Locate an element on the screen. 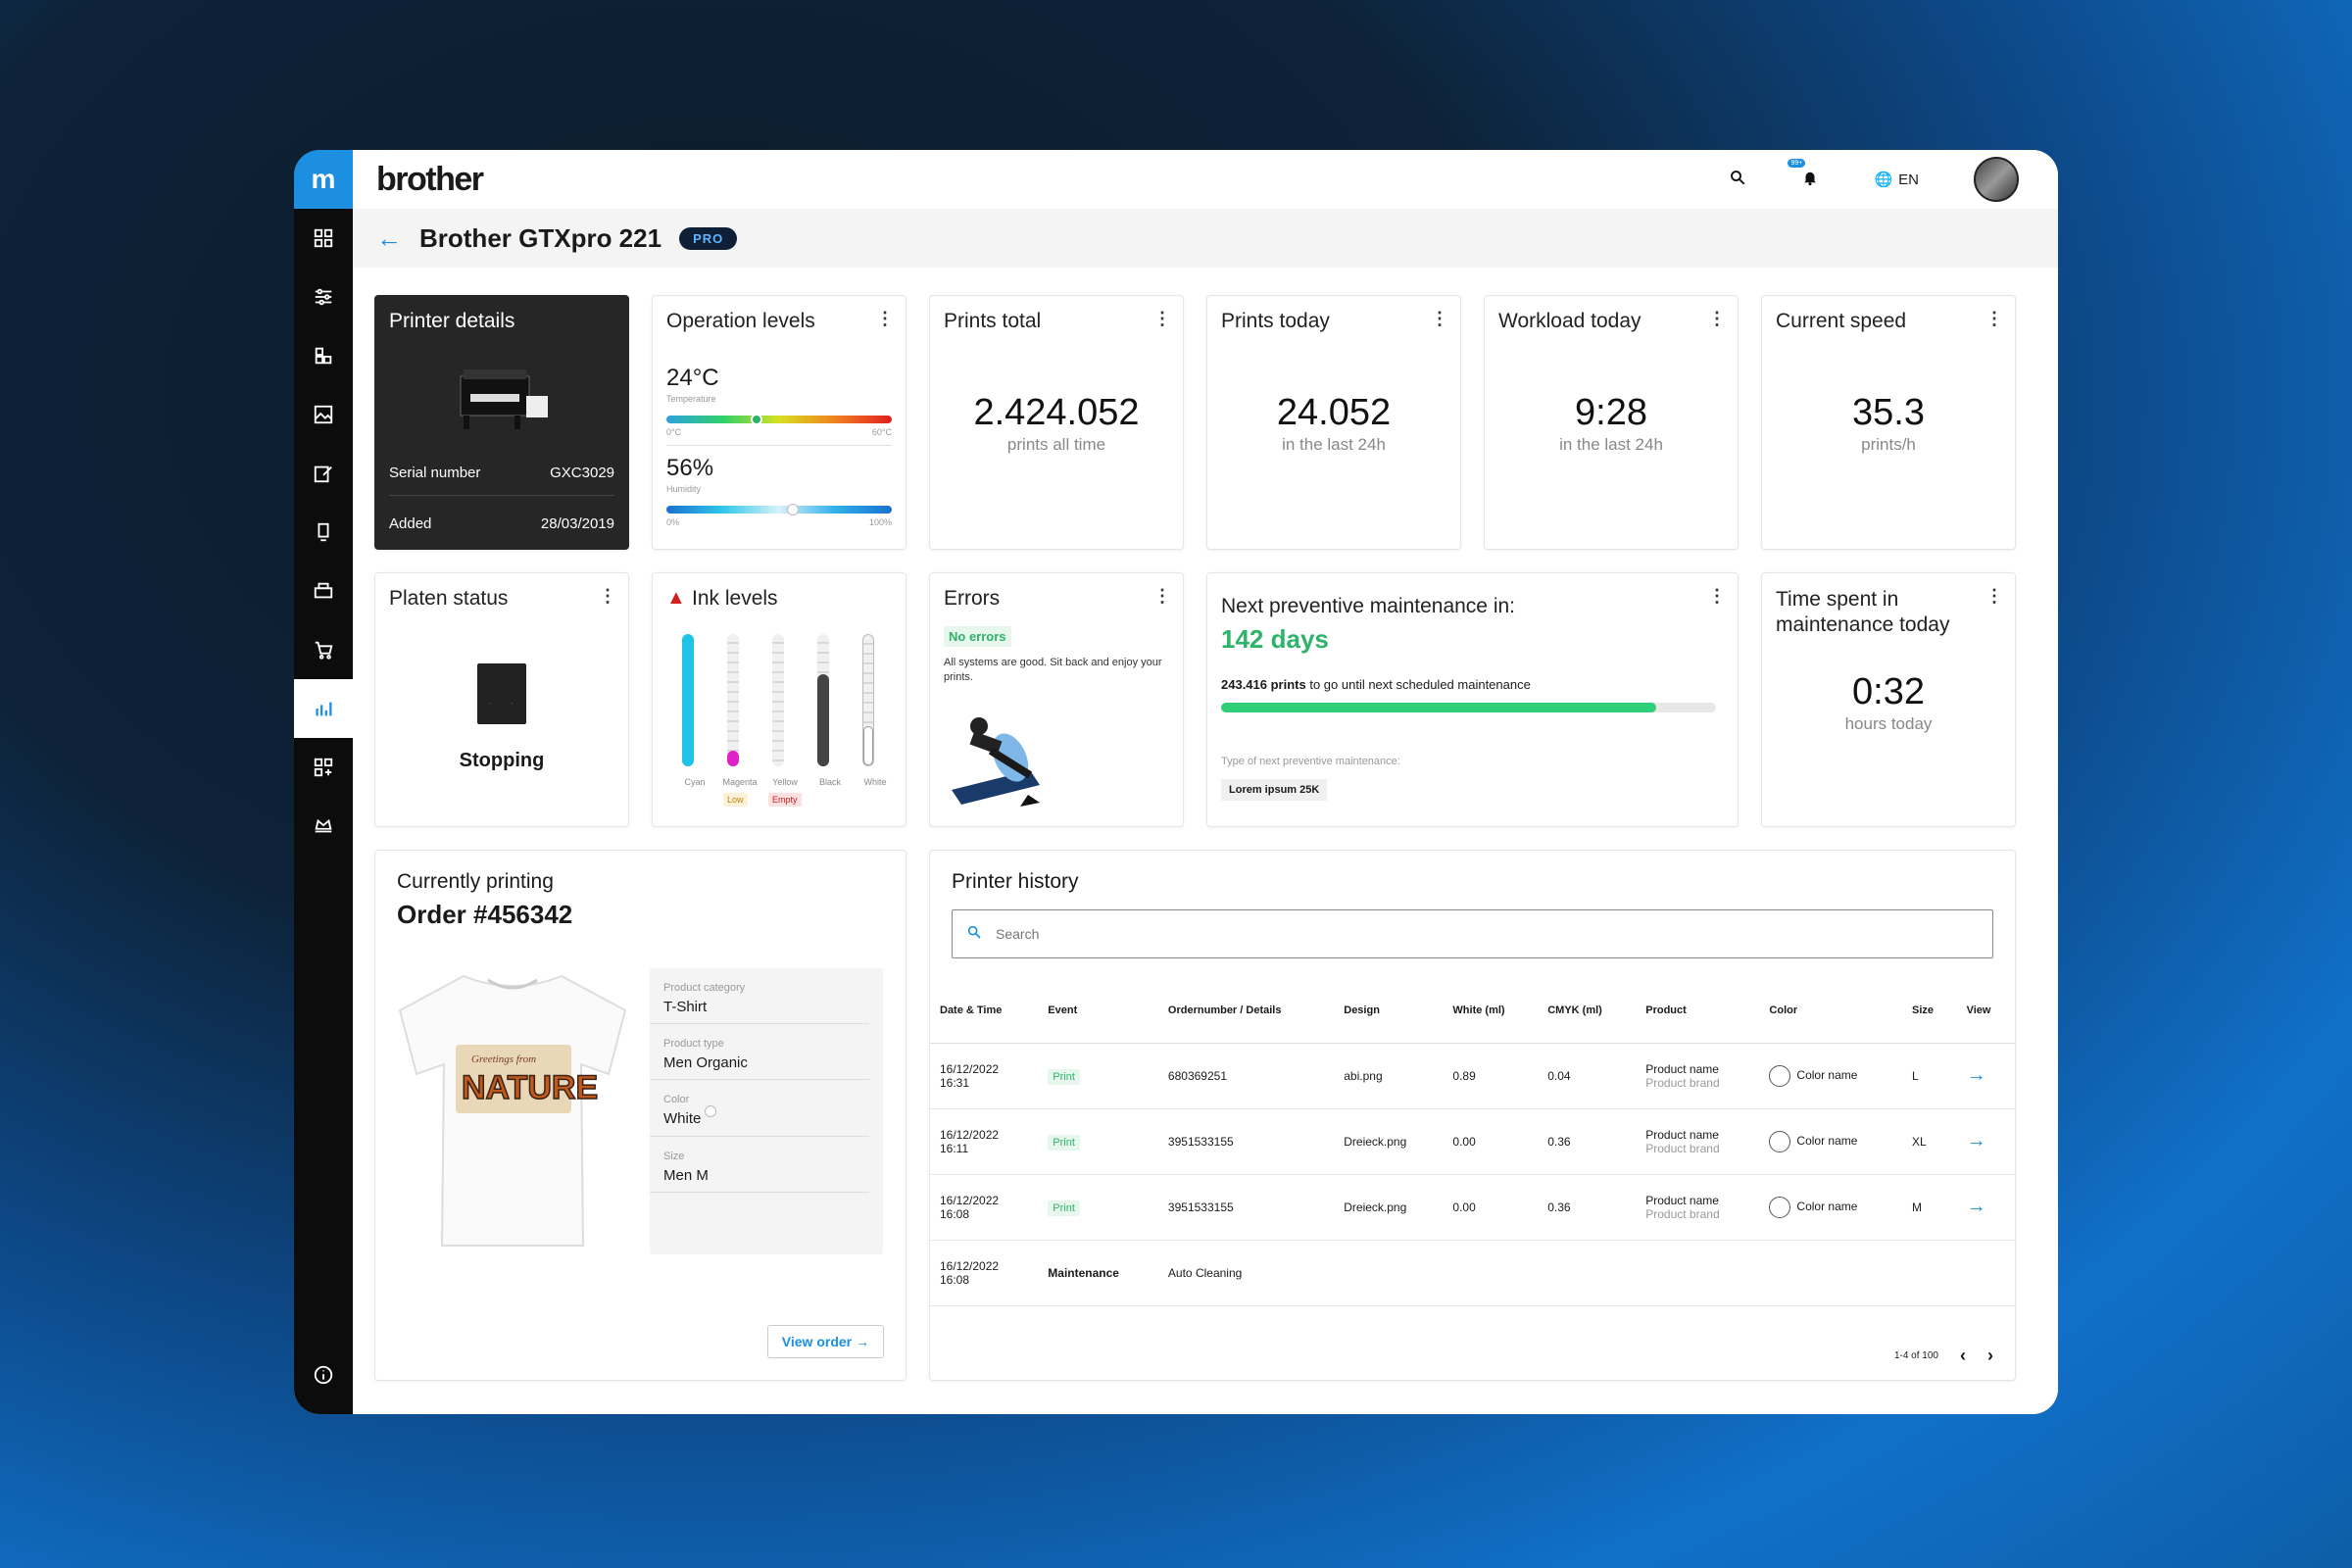 Image resolution: width=2352 pixels, height=1568 pixels. table-row: 16/12/2022 16:08 Maintenance Auto Cleaning is located at coordinates (1472, 1273).